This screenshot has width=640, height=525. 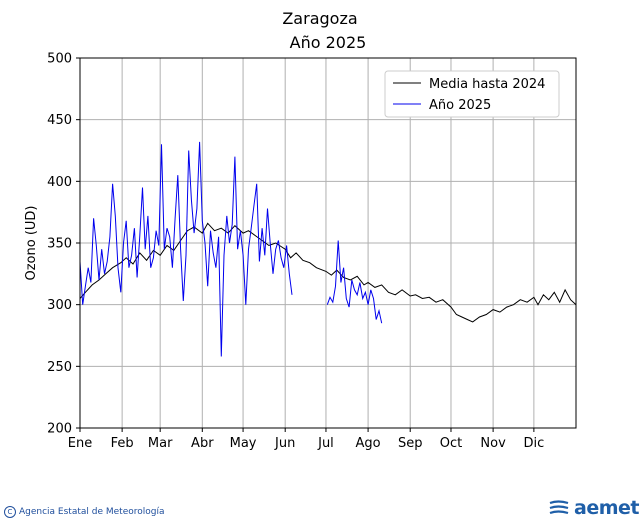 What do you see at coordinates (80, 443) in the screenshot?
I see `x-tick-label: Ene` at bounding box center [80, 443].